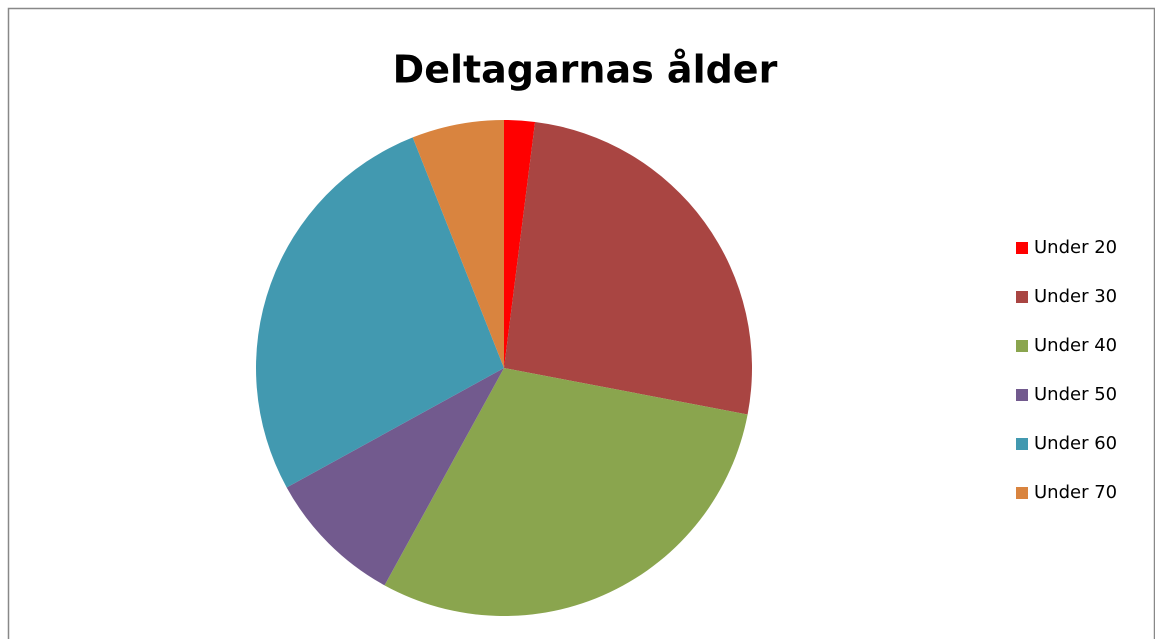  Describe the element at coordinates (1075, 247) in the screenshot. I see `legend-label: Under 20` at that location.